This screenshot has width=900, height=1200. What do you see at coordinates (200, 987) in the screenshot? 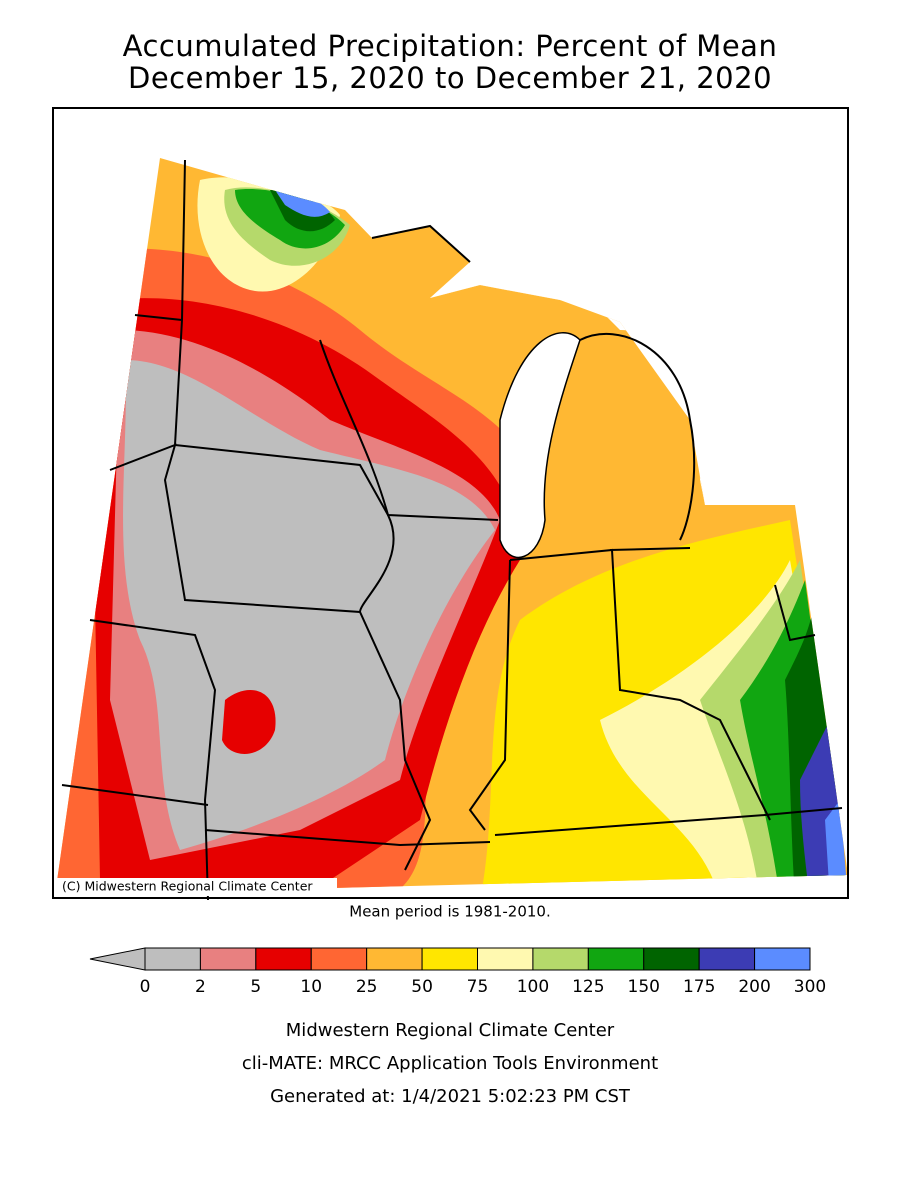
I see `legend-tick-label: 2` at bounding box center [200, 987].